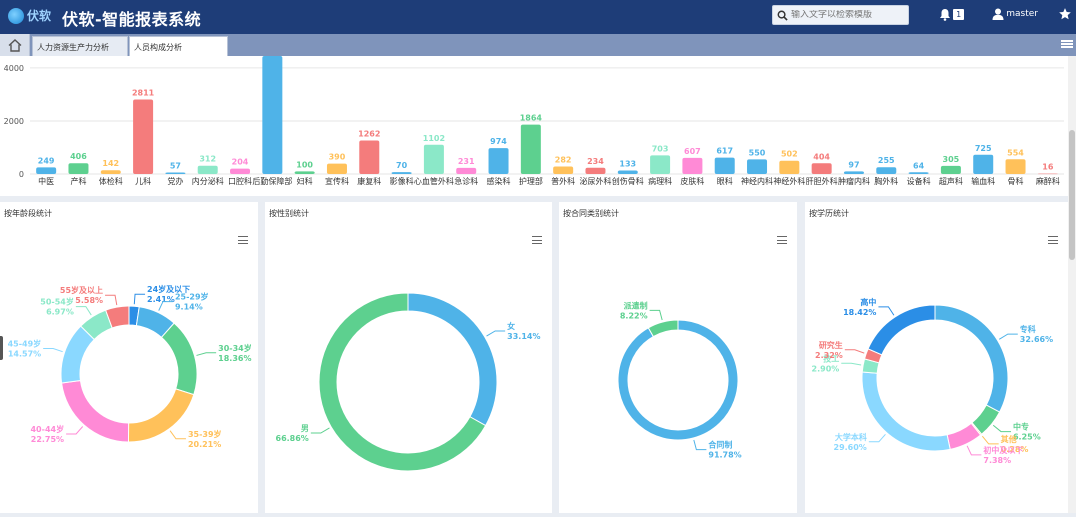 The height and width of the screenshot is (517, 1076). I want to click on notifications-button: 1, so click(952, 14).